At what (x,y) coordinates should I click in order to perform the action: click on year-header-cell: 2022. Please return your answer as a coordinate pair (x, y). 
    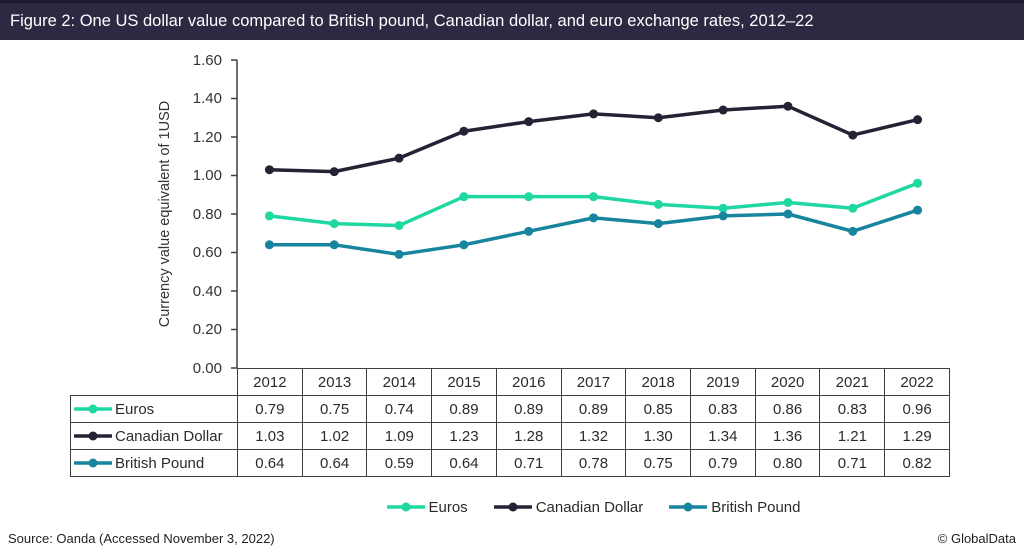
    Looking at the image, I should click on (917, 382).